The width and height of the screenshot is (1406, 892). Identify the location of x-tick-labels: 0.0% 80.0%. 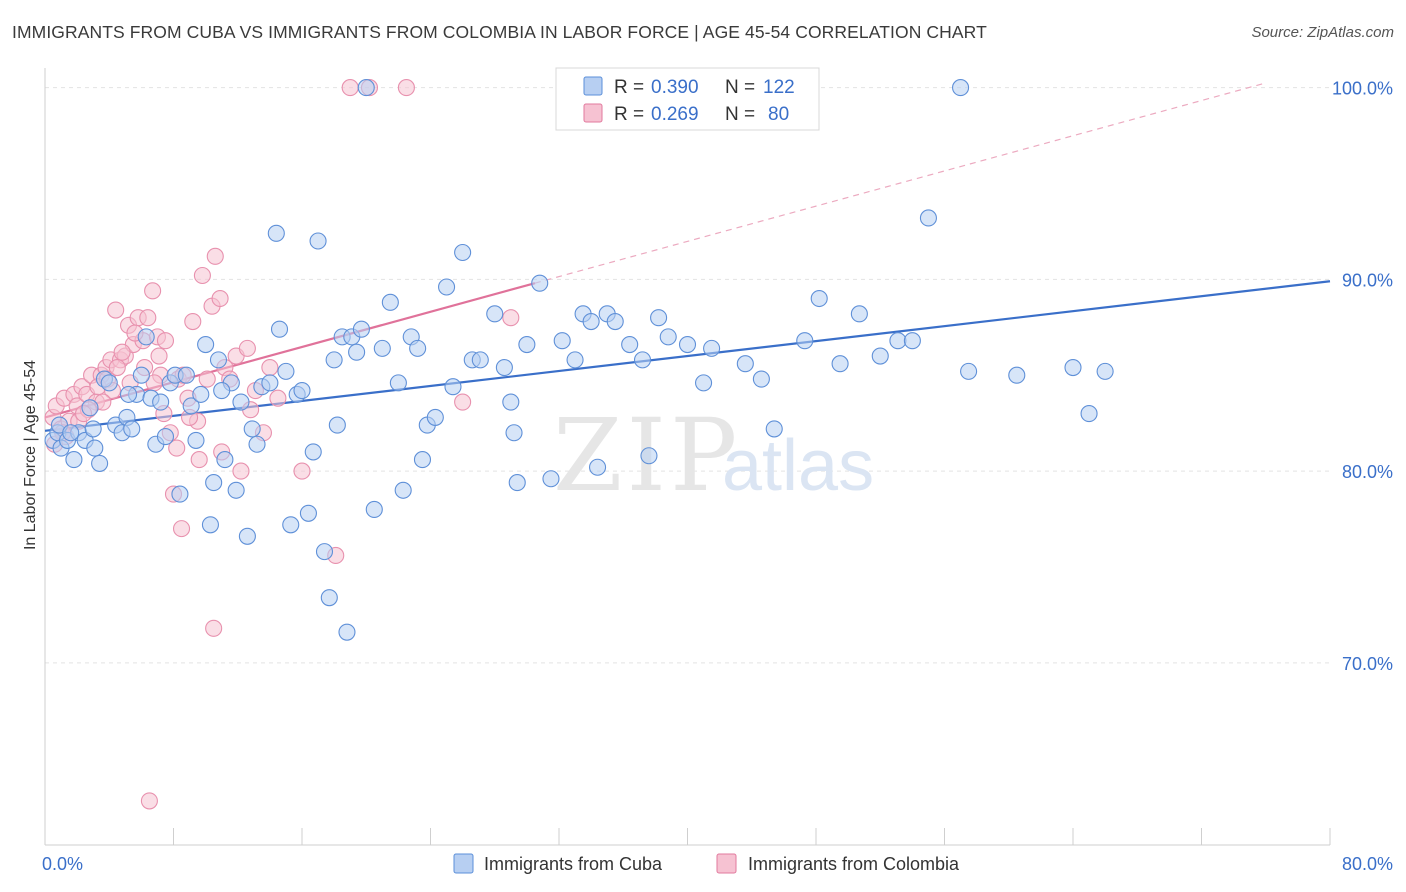
(717, 864).